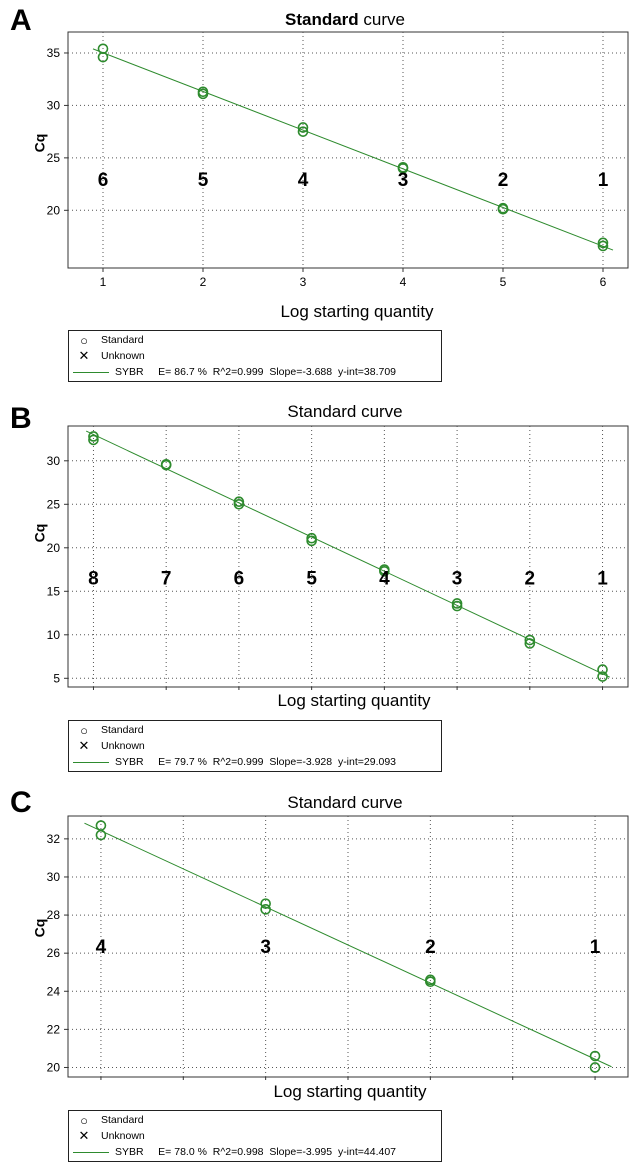 Image resolution: width=642 pixels, height=1165 pixels. Describe the element at coordinates (54, 953) in the screenshot. I see `y-tick-label: 26` at that location.